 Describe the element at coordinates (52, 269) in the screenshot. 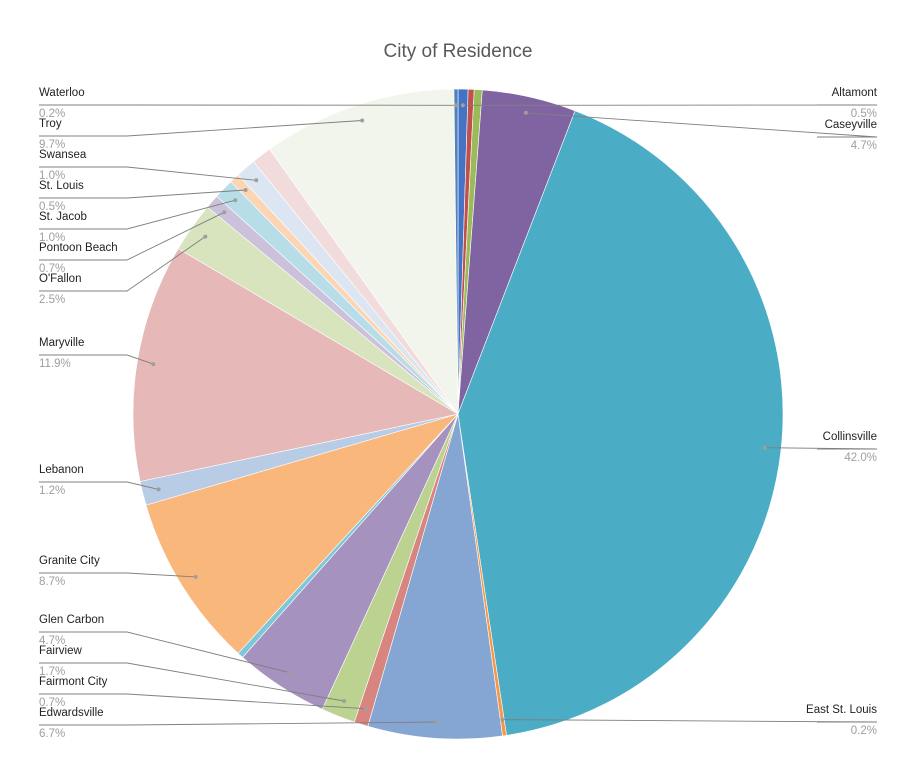

I see `slice-percent-pontoon-beach: 0.7%` at that location.